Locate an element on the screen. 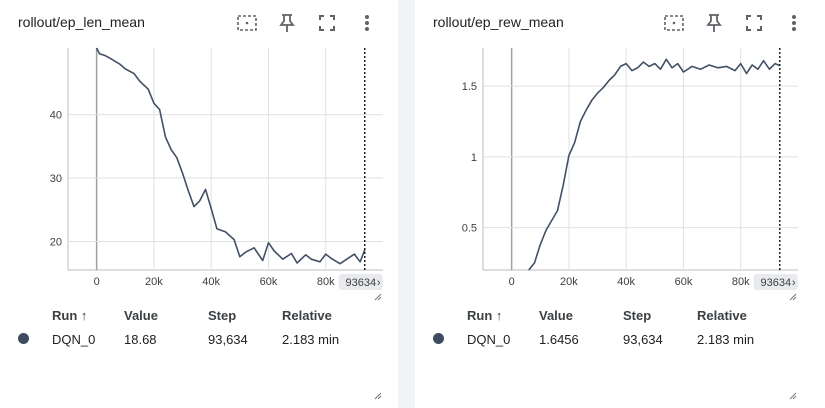  run-value: 1.6456 is located at coordinates (581, 339).